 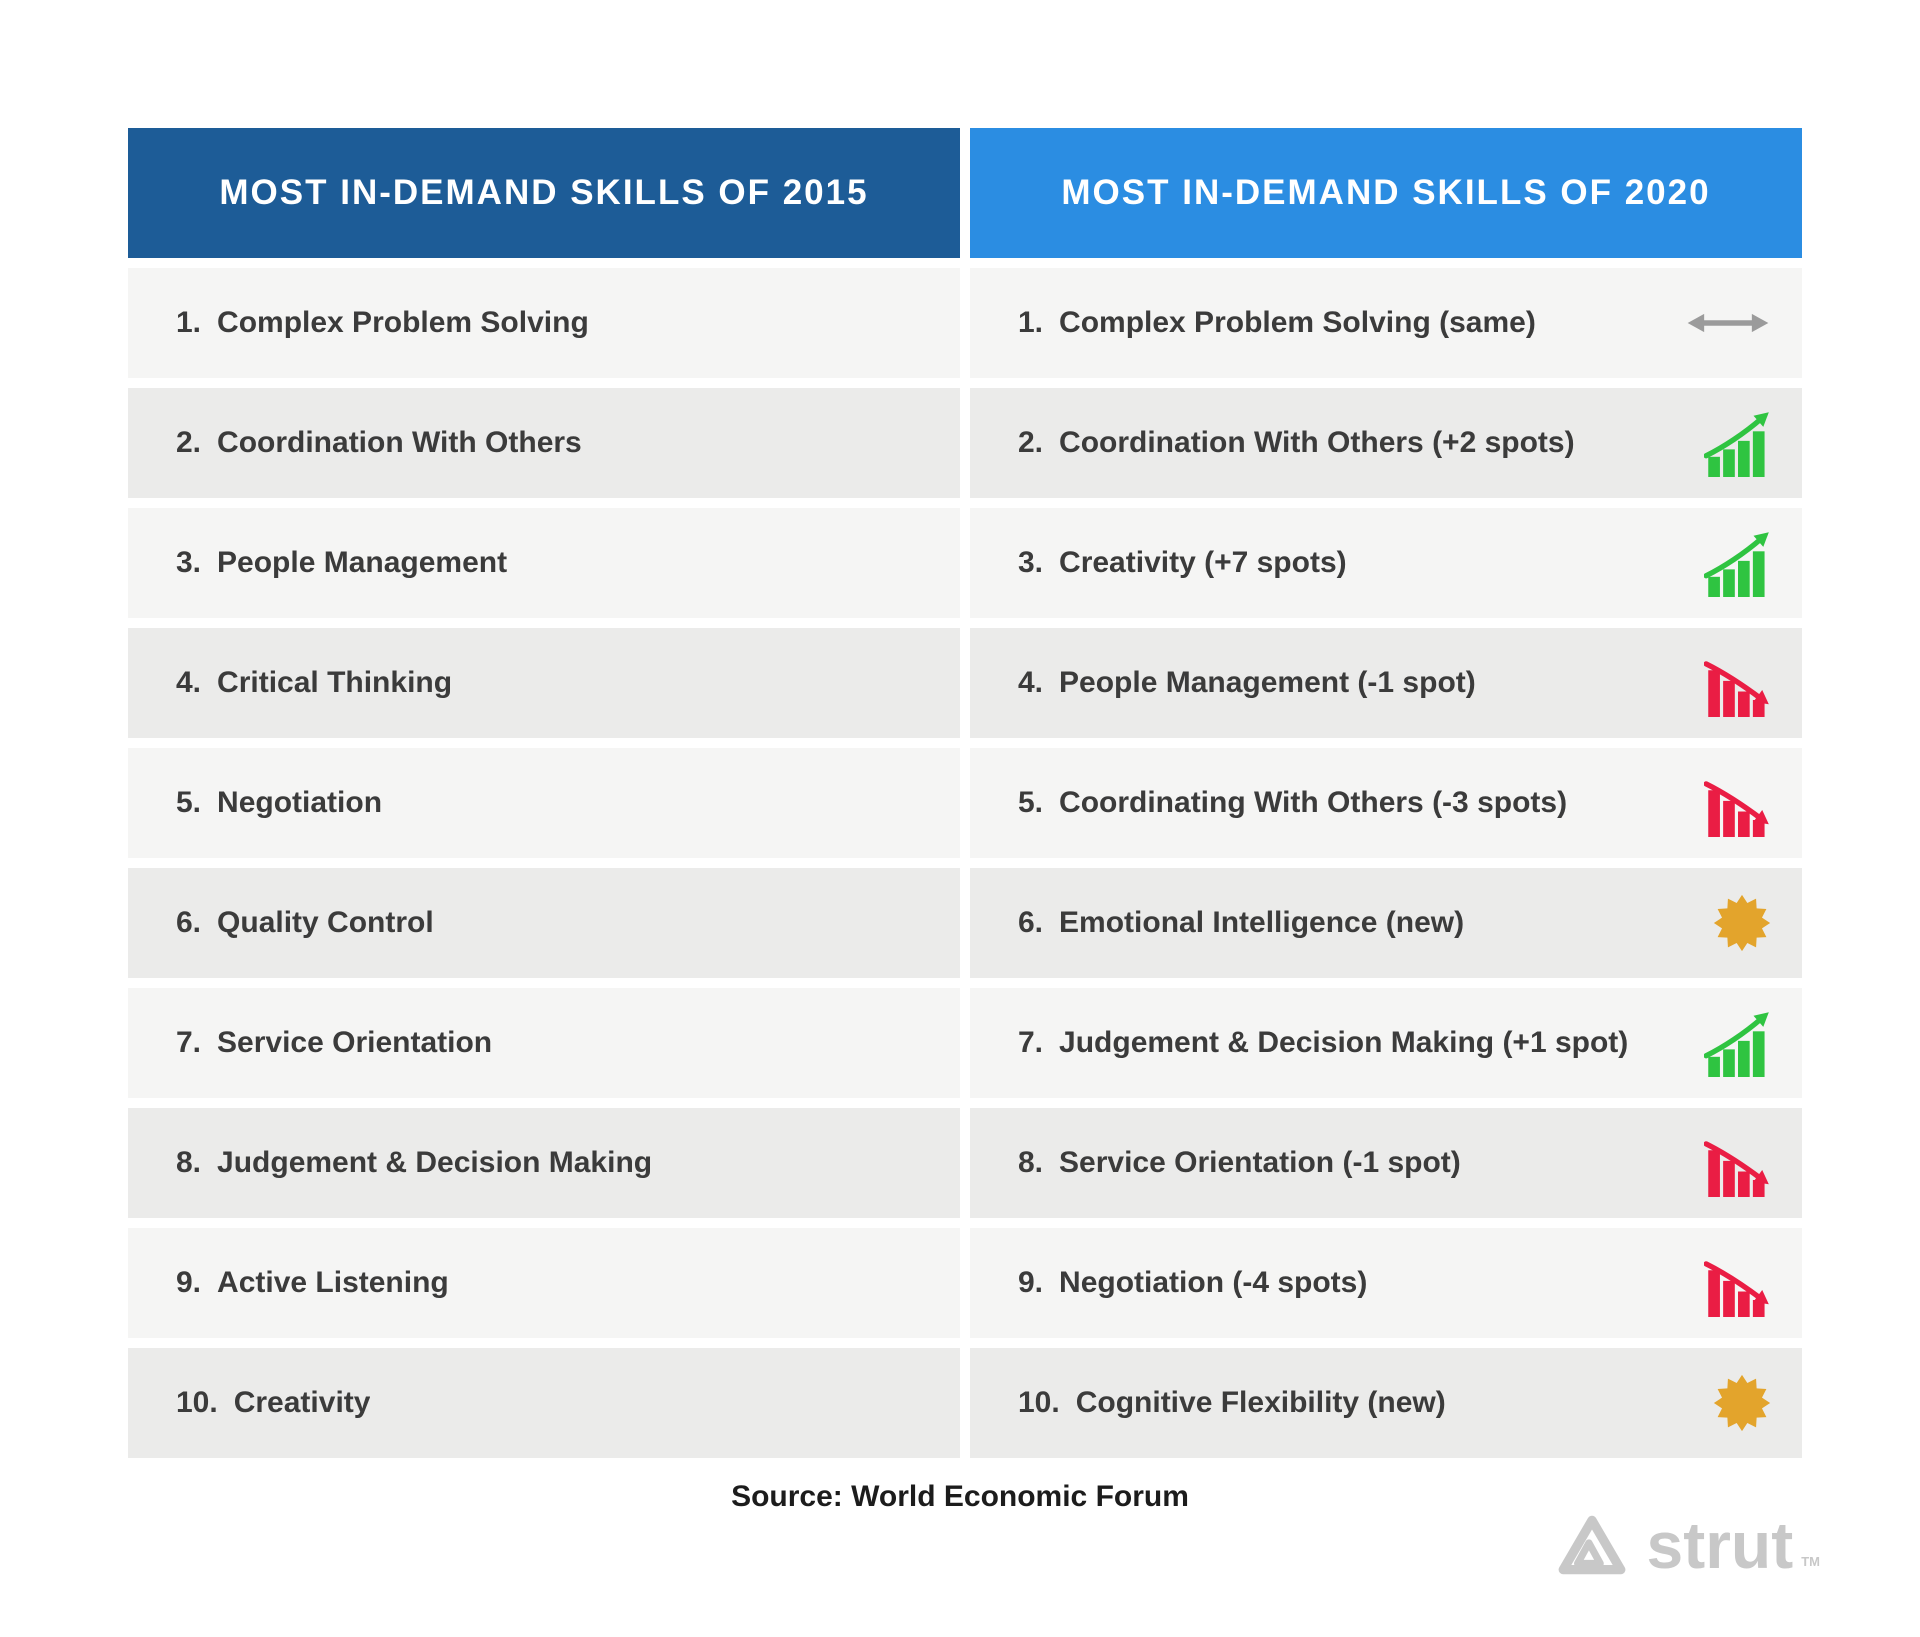 I want to click on skill-row: 2. Coordination With Others, so click(x=544, y=443).